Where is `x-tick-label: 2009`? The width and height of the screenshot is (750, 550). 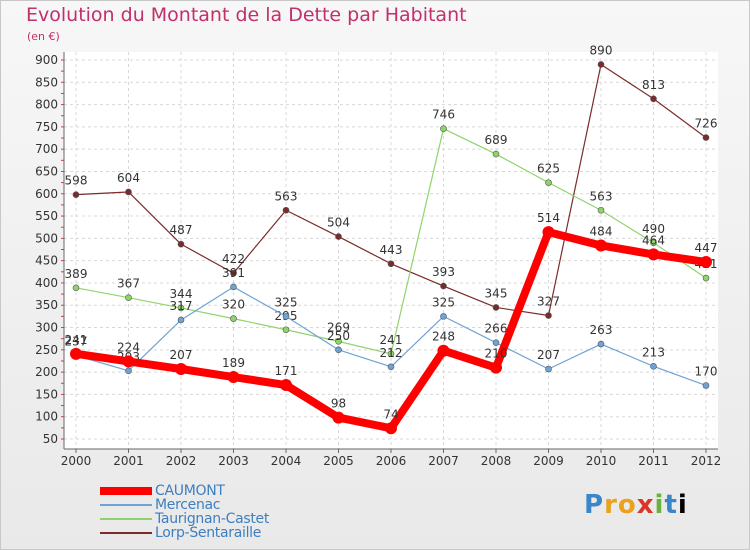
x-tick-label: 2009 is located at coordinates (548, 461).